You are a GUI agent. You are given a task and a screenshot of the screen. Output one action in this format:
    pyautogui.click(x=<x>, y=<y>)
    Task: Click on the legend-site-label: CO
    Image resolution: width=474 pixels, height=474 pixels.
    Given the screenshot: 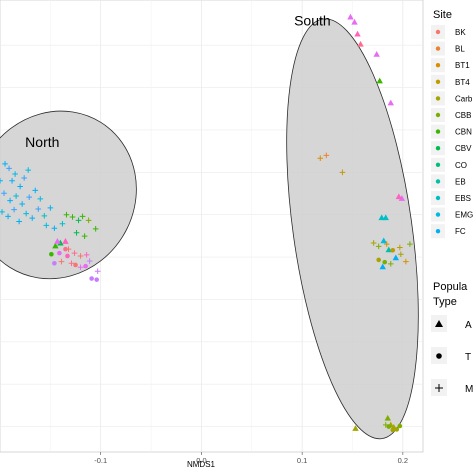 What is the action you would take?
    pyautogui.click(x=461, y=165)
    